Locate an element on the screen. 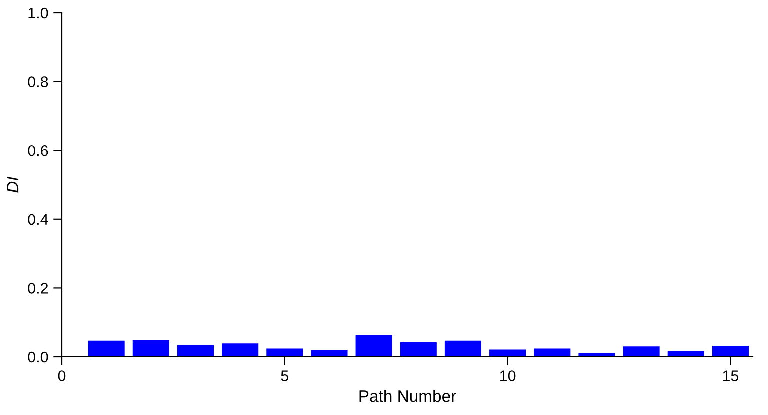 The width and height of the screenshot is (768, 415). y-tick-label: 0.4 is located at coordinates (38, 220).